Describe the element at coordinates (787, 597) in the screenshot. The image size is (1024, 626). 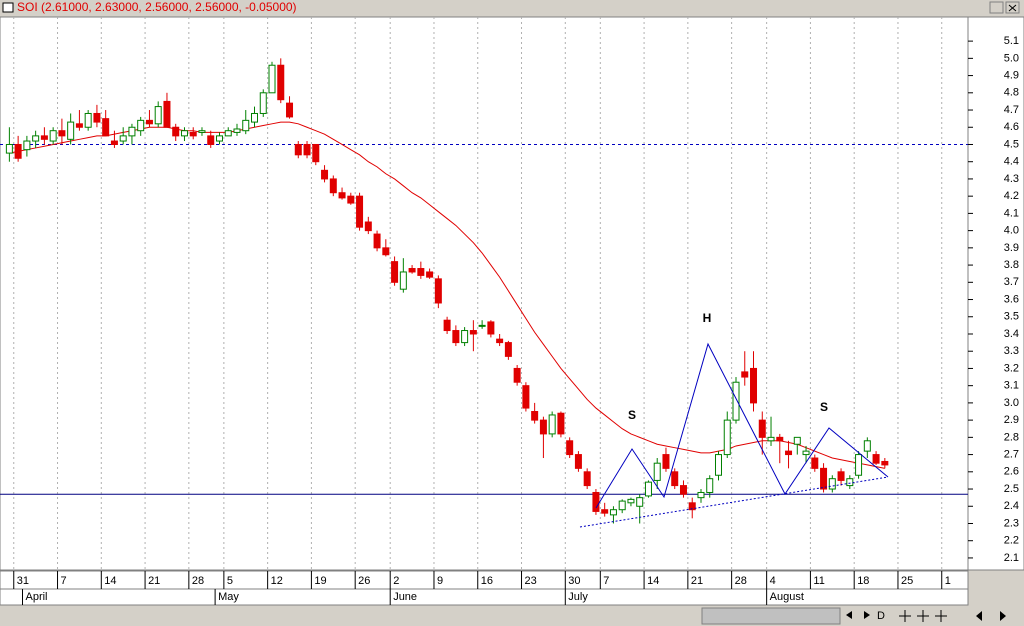
I see `month-label: August` at that location.